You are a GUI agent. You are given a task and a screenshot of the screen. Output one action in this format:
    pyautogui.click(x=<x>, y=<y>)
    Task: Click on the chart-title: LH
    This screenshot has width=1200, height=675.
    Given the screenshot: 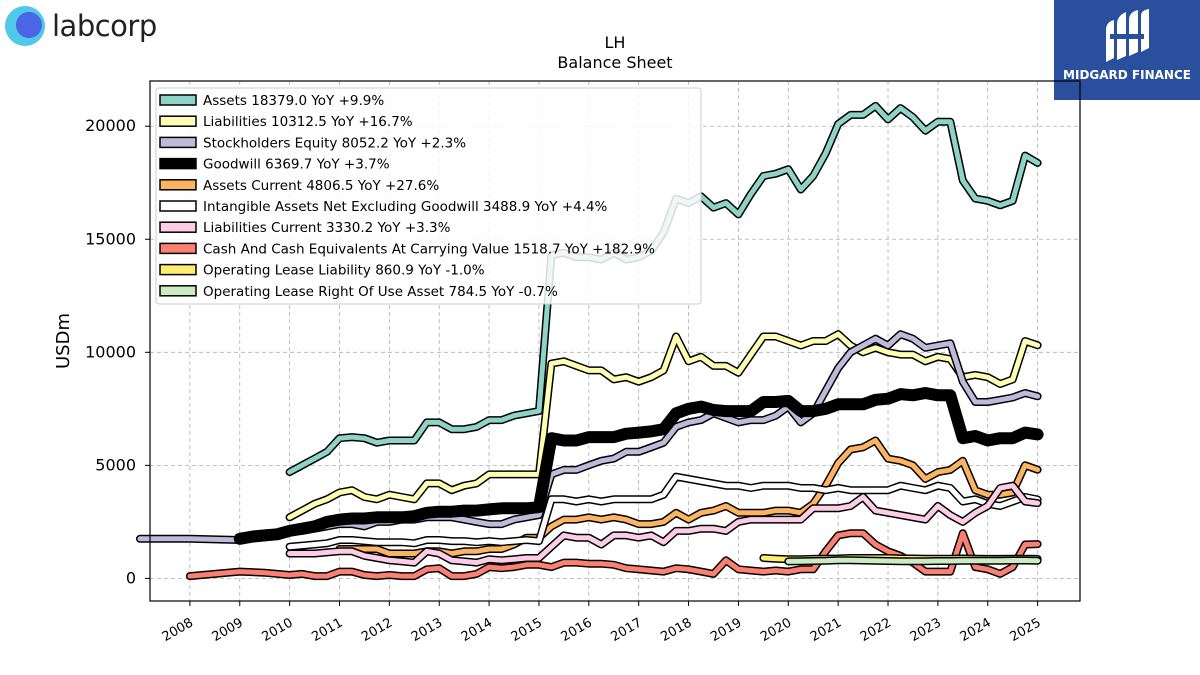 What is the action you would take?
    pyautogui.click(x=615, y=42)
    